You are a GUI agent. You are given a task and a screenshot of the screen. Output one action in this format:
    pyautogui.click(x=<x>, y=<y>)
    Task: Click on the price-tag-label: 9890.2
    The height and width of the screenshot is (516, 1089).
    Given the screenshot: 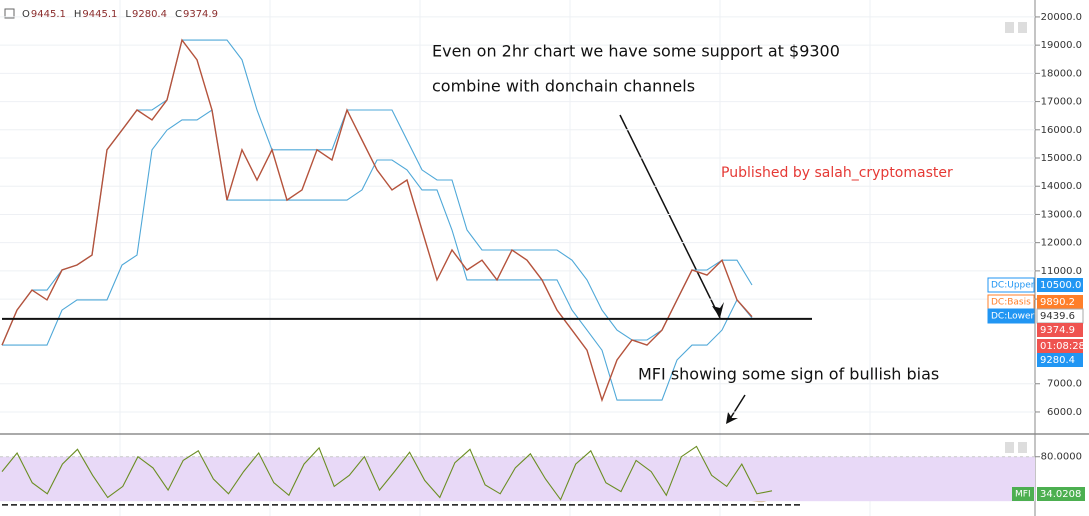 What is the action you would take?
    pyautogui.click(x=1057, y=302)
    